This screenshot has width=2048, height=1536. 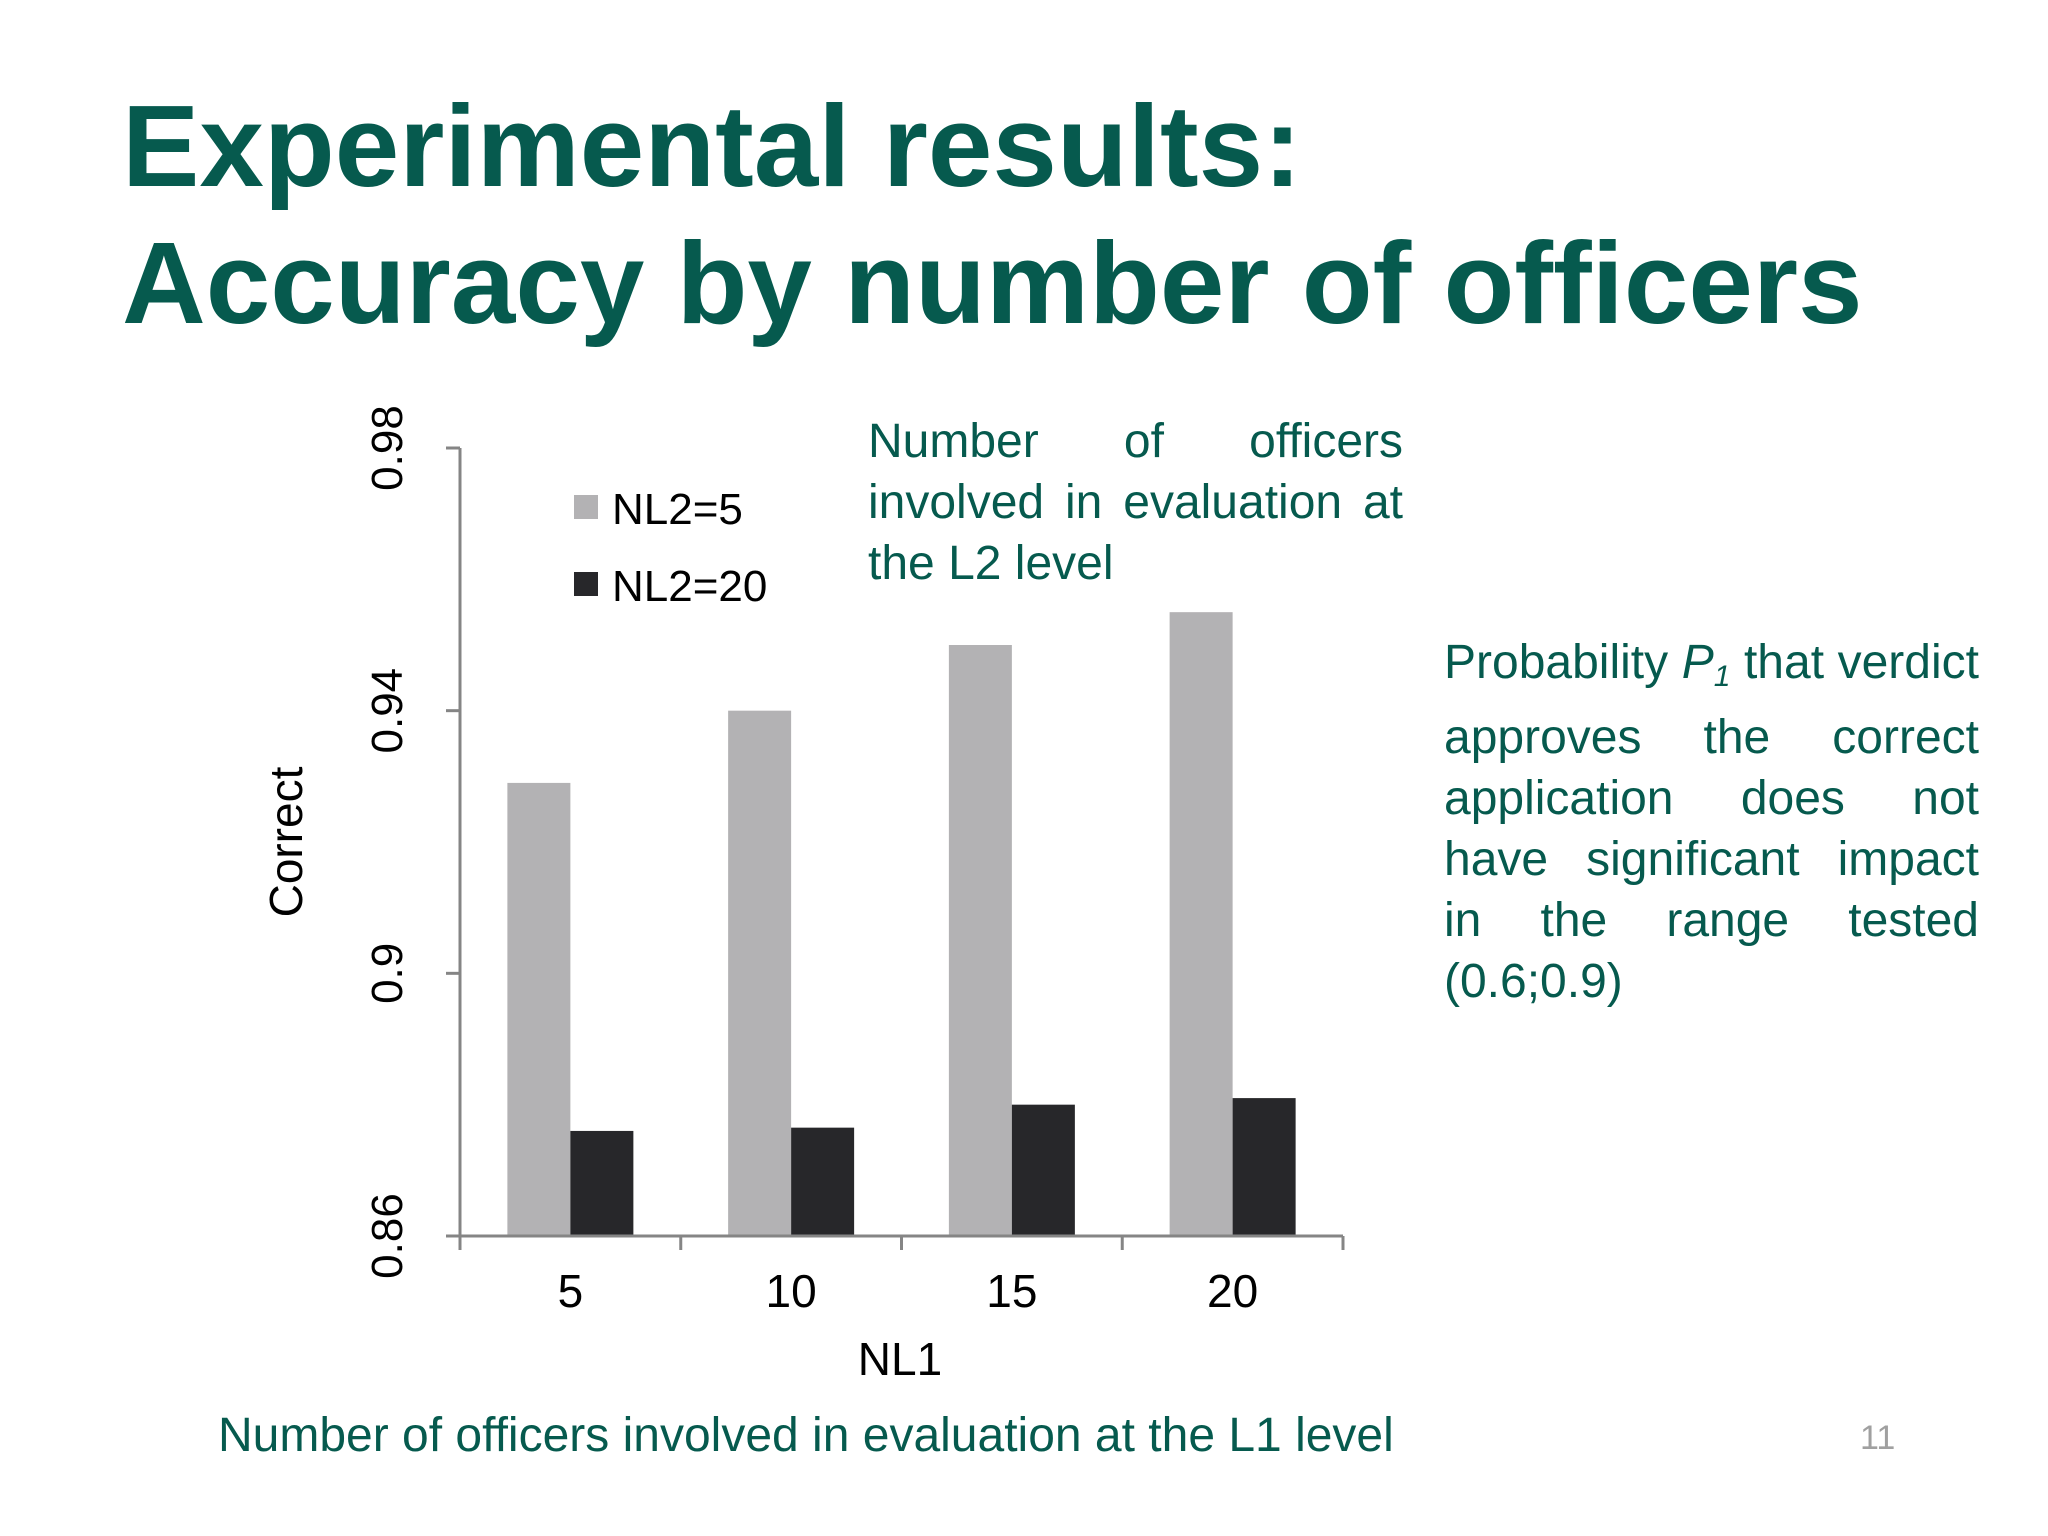 I want to click on p1-symbol-letter: P, so click(x=1697, y=662).